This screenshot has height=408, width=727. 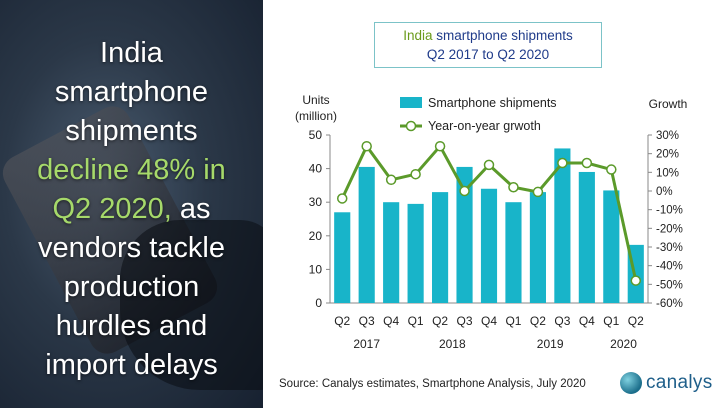 I want to click on y-axis-label-left: Units, so click(x=315, y=100).